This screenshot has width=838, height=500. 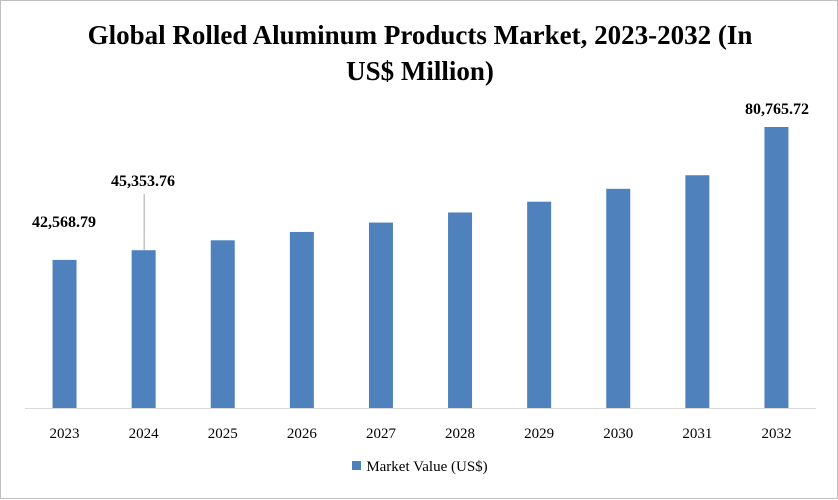 I want to click on legend-label: Market Value (US$), so click(x=427, y=467).